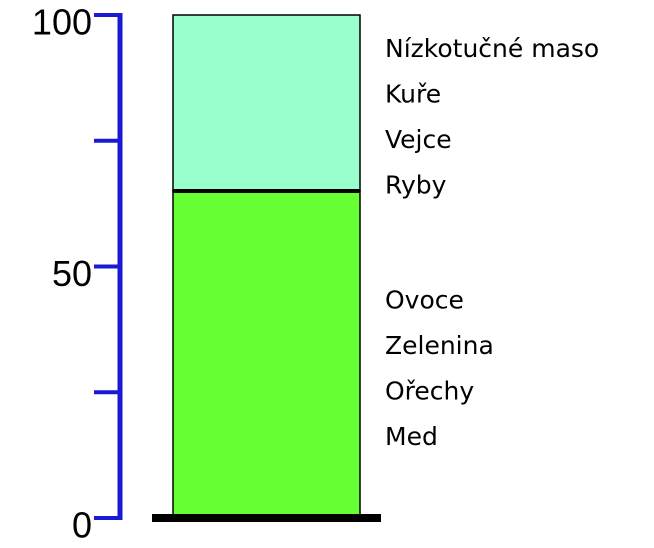 The width and height of the screenshot is (654, 548). I want to click on segment-label: Ovoce, so click(424, 299).